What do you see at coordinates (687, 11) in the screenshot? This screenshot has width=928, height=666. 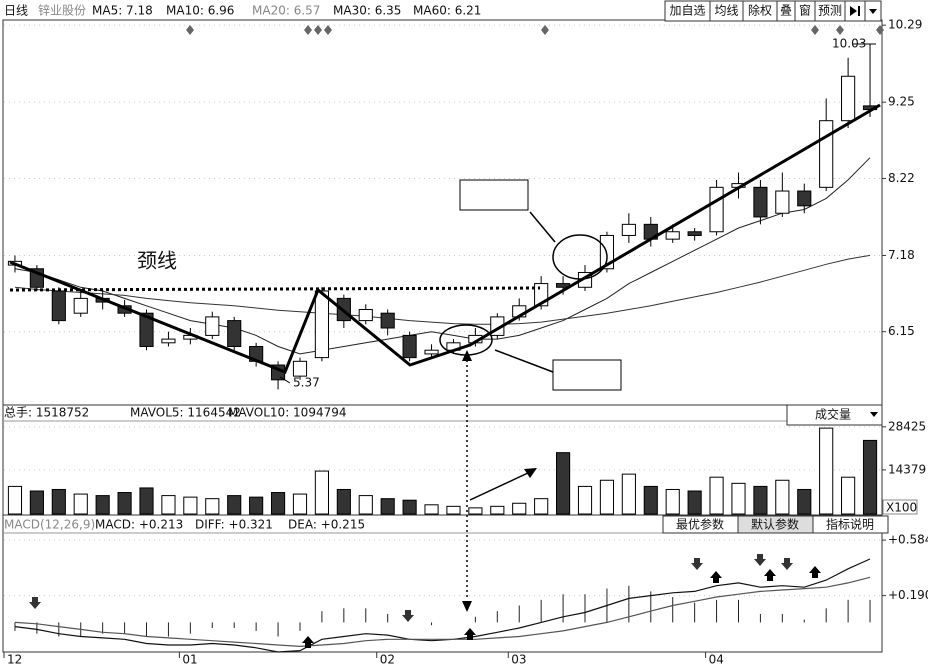 I see `toolbar-button-label: 加自选` at bounding box center [687, 11].